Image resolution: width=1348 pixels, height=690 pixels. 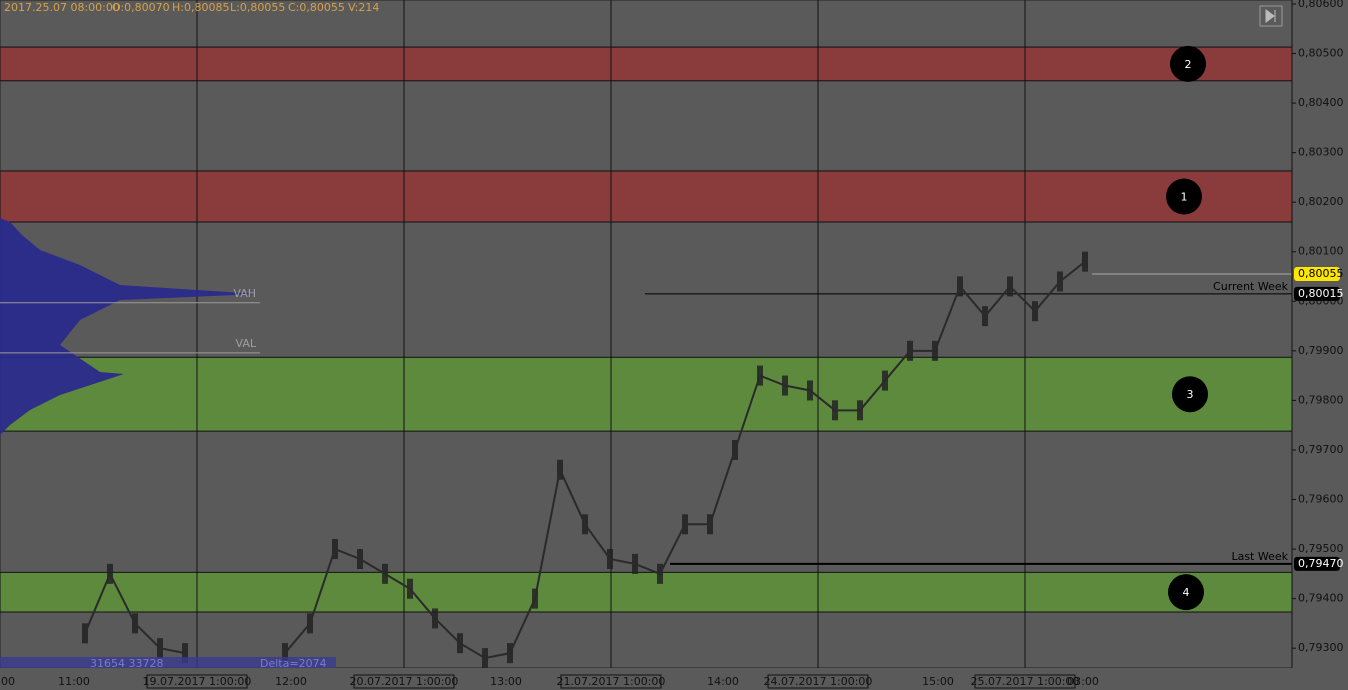 What do you see at coordinates (1259, 556) in the screenshot?
I see `level-label: Last Week` at bounding box center [1259, 556].